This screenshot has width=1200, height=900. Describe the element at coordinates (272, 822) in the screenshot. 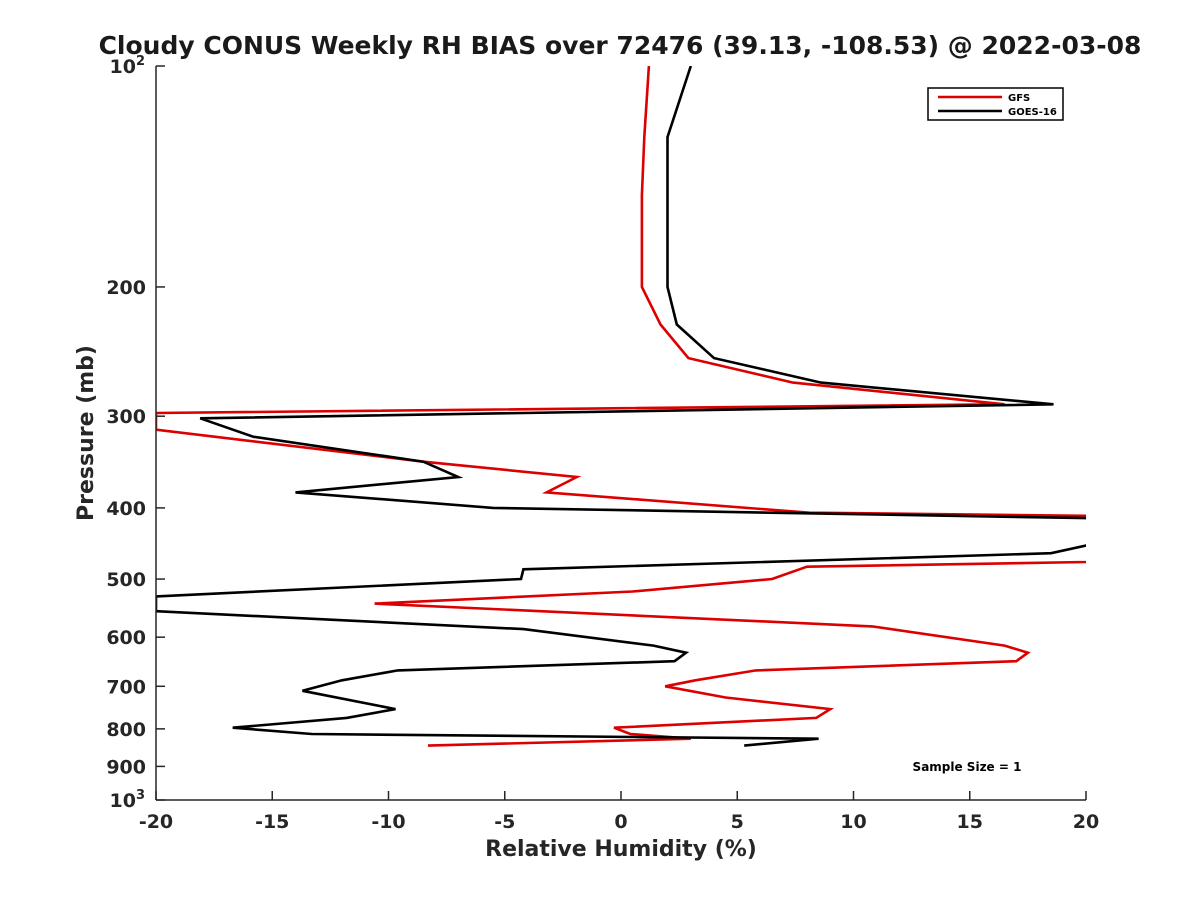

I see `x-tick-label: -15` at that location.